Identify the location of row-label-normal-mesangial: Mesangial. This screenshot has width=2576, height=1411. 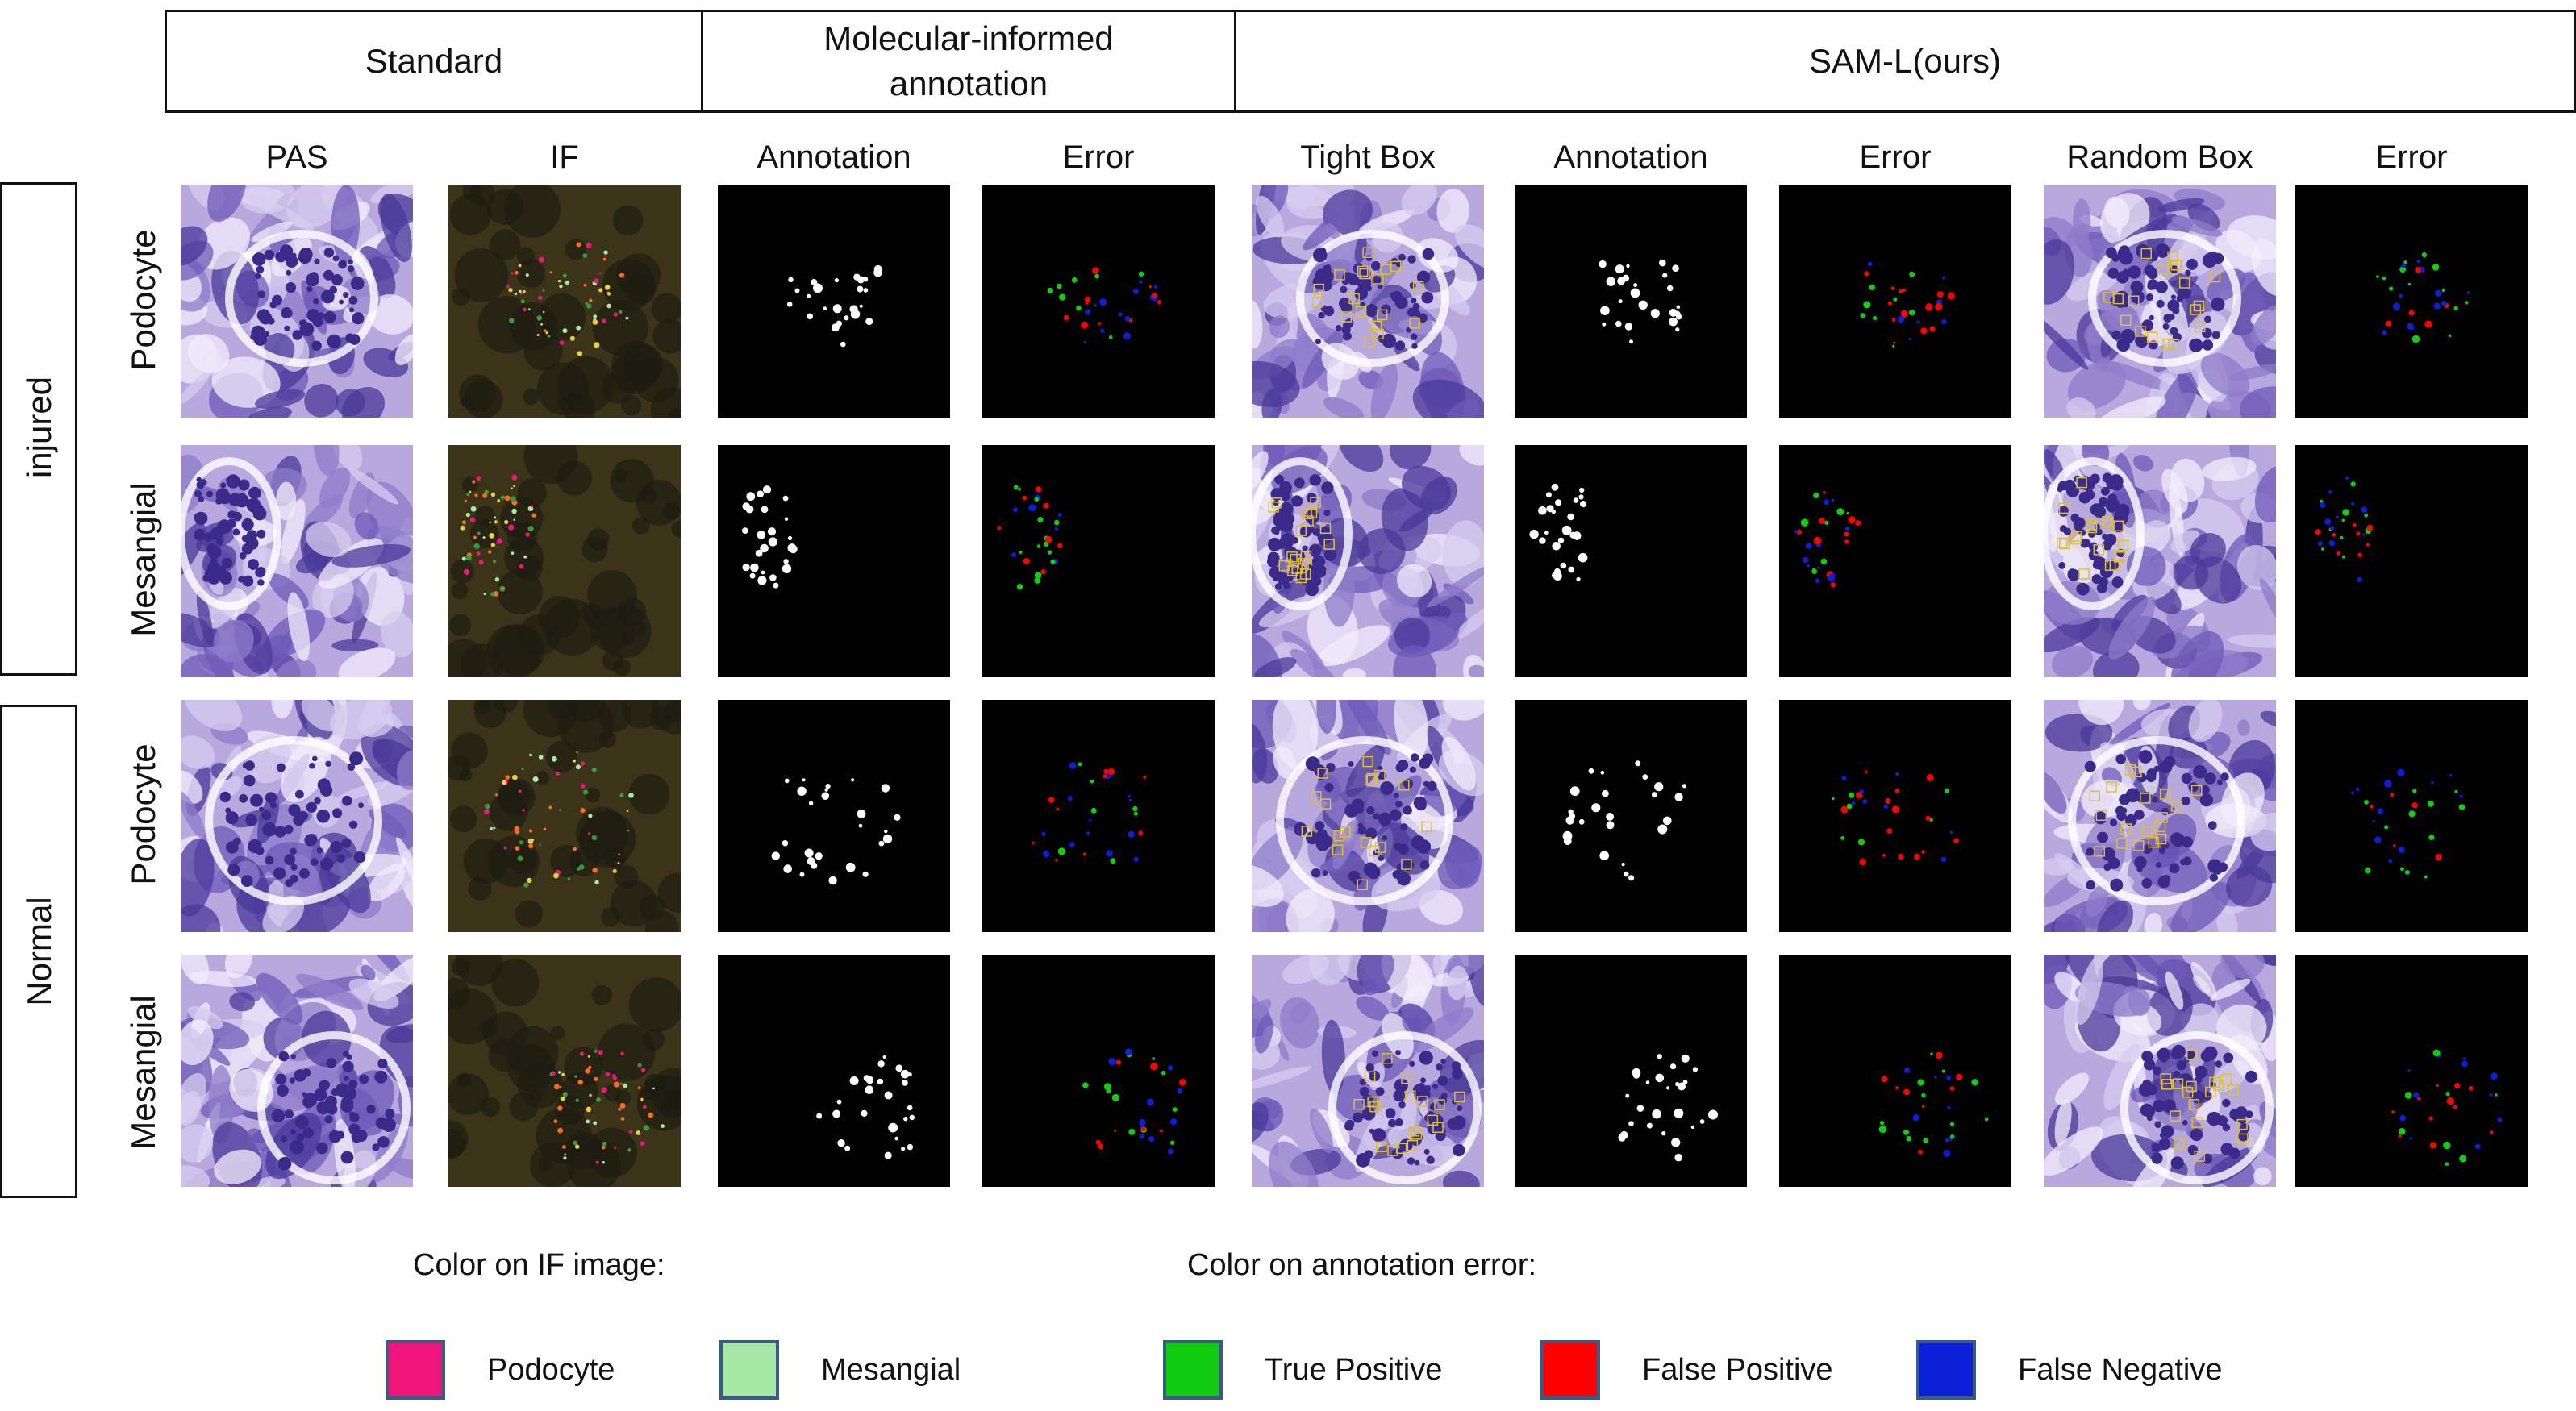
(143, 1072).